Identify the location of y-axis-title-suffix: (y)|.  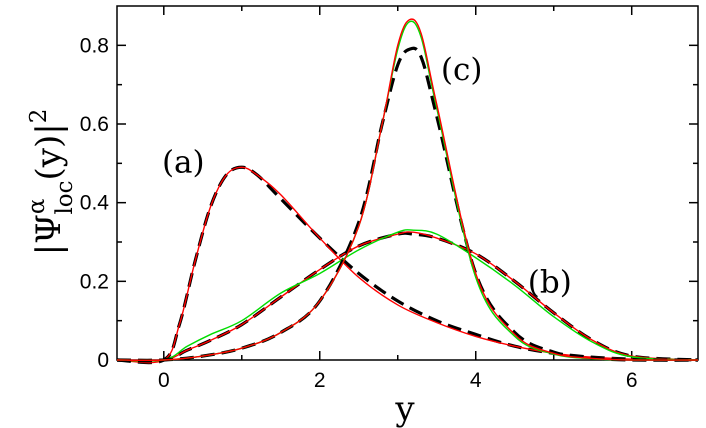
(49, 151).